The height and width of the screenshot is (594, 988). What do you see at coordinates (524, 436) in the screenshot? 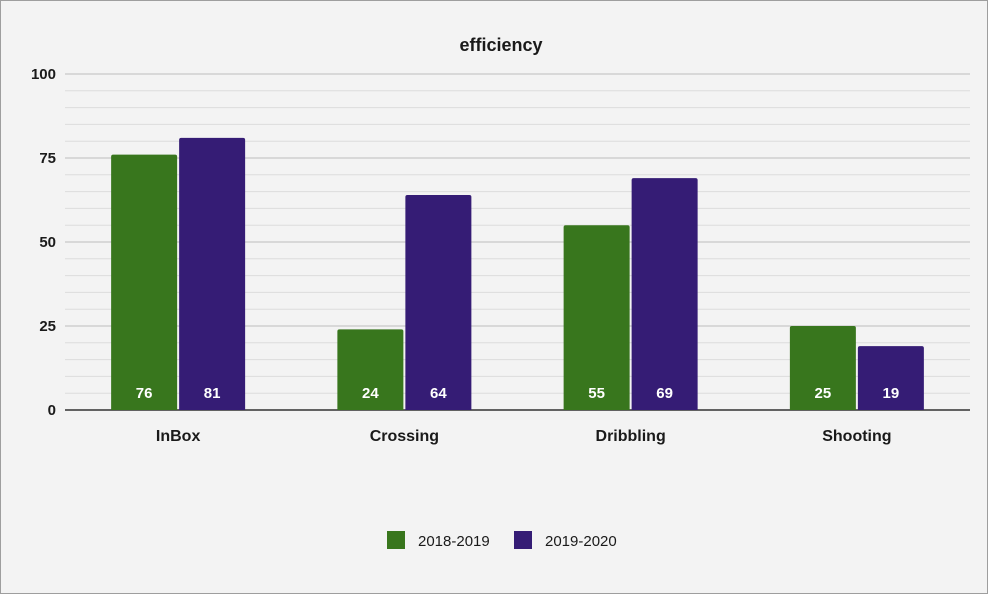
I see `x-axis-categories: InBox Crossing Dribbling Shooting` at bounding box center [524, 436].